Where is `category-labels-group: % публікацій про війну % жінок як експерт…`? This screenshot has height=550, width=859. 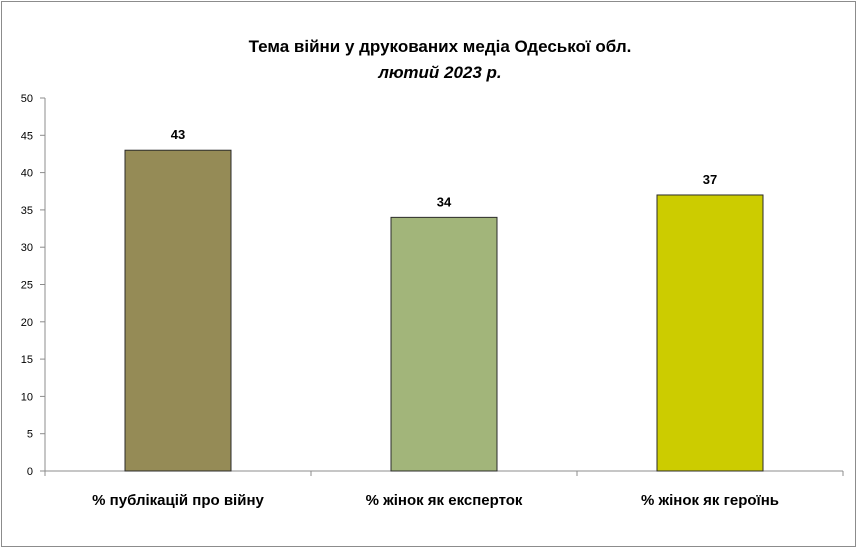 category-labels-group: % публікацій про війну % жінок як експерт… is located at coordinates (435, 500).